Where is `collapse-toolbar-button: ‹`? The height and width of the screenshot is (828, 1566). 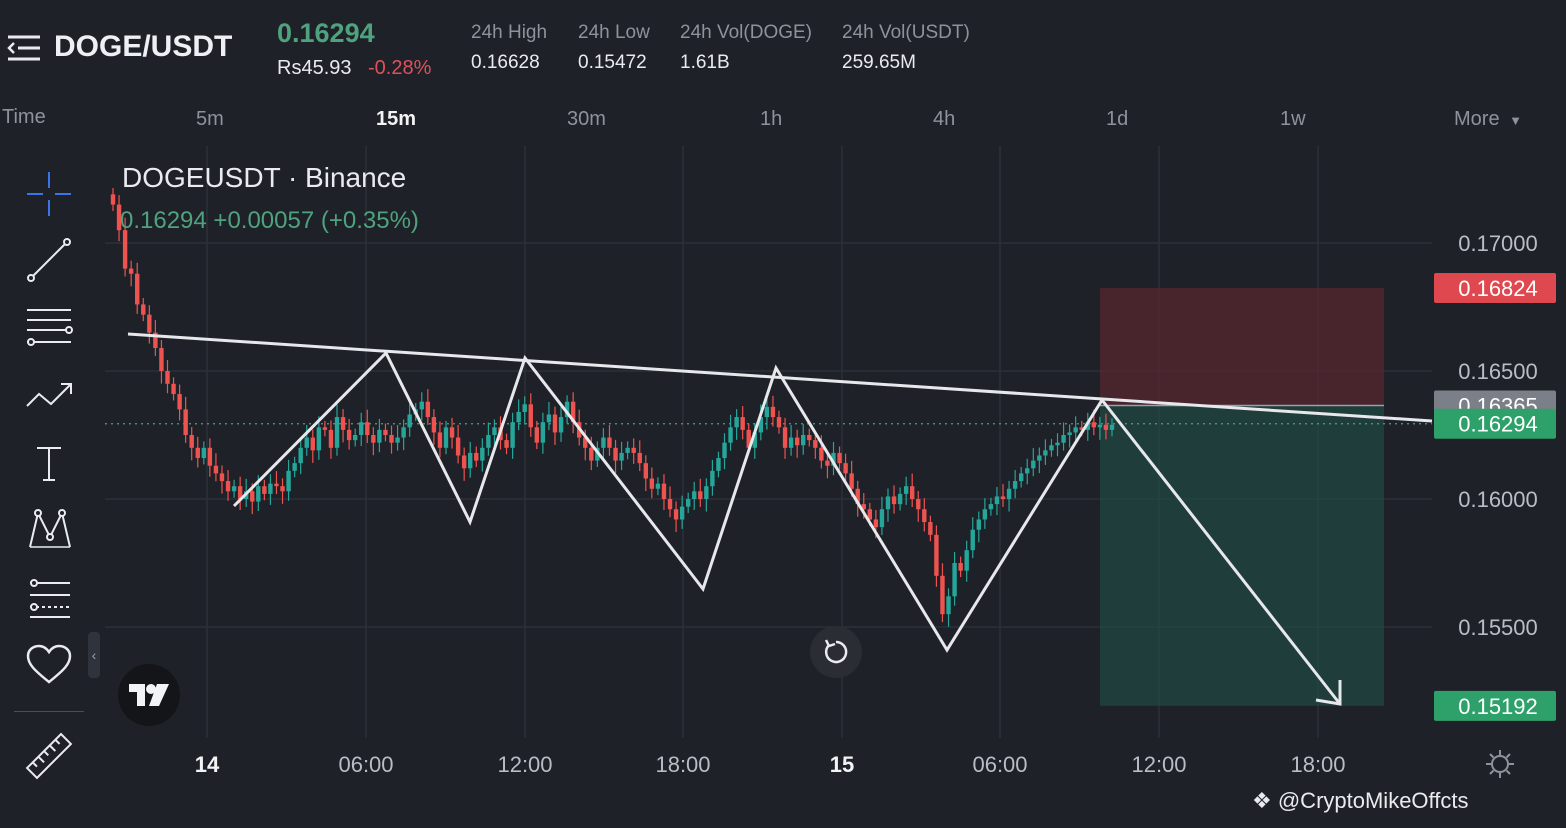
collapse-toolbar-button: ‹ is located at coordinates (94, 655).